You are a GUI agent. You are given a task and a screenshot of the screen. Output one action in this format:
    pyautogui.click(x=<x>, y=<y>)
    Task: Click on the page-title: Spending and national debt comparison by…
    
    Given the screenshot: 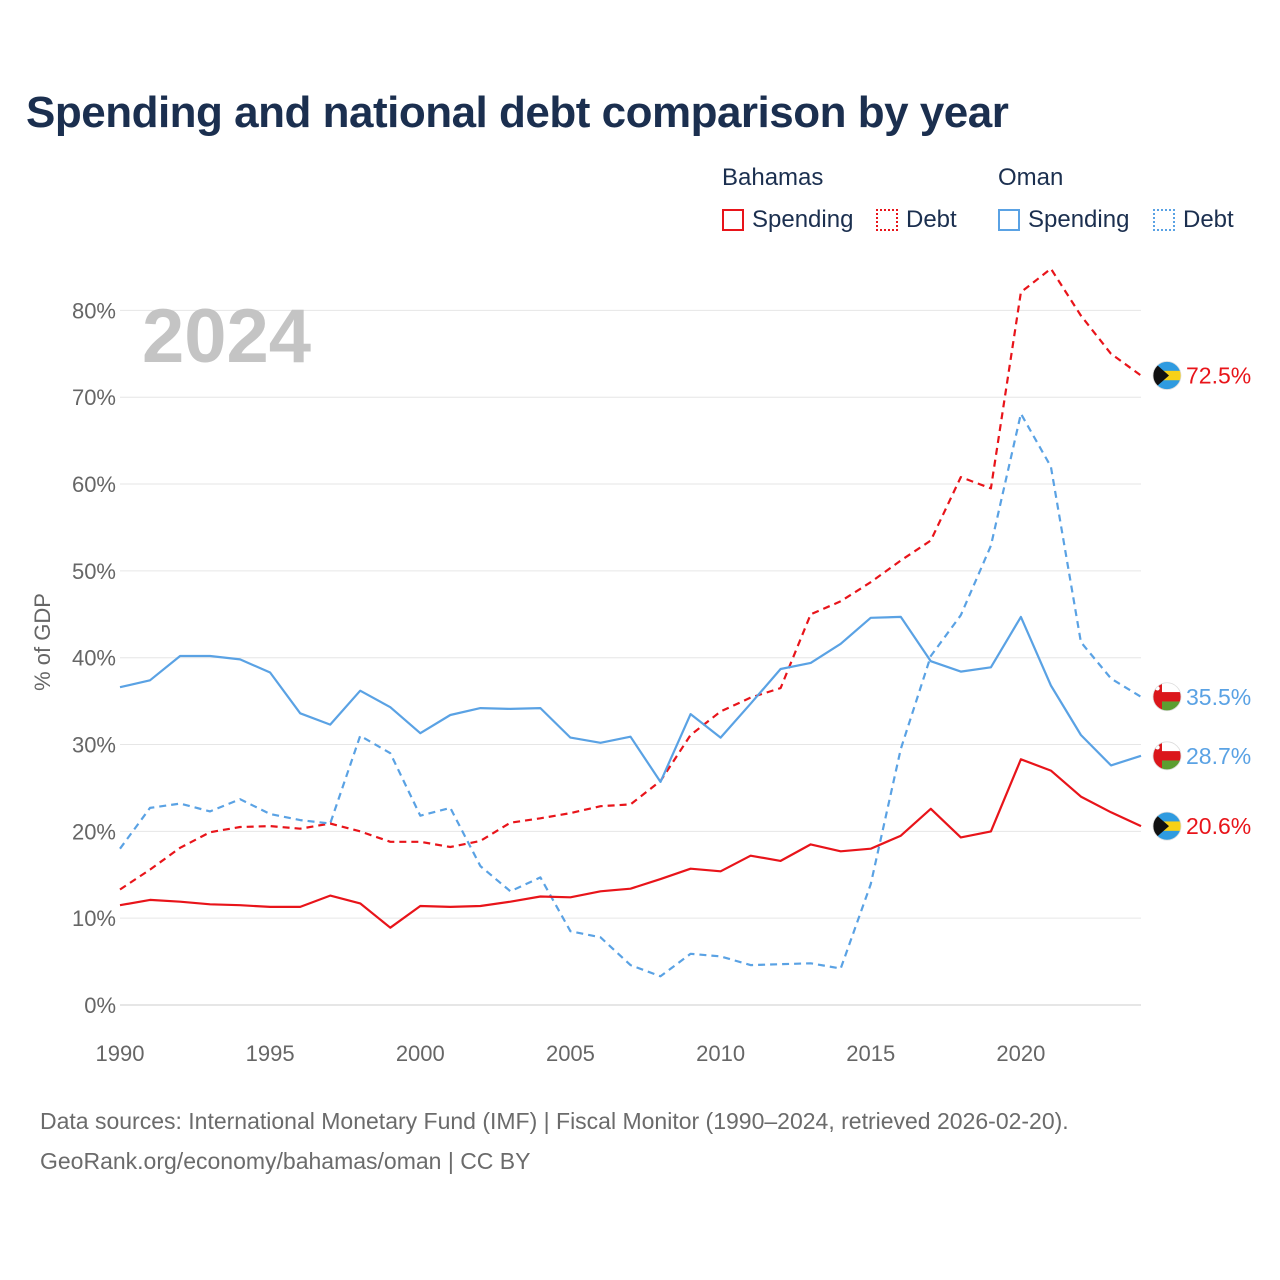 What is the action you would take?
    pyautogui.click(x=517, y=112)
    